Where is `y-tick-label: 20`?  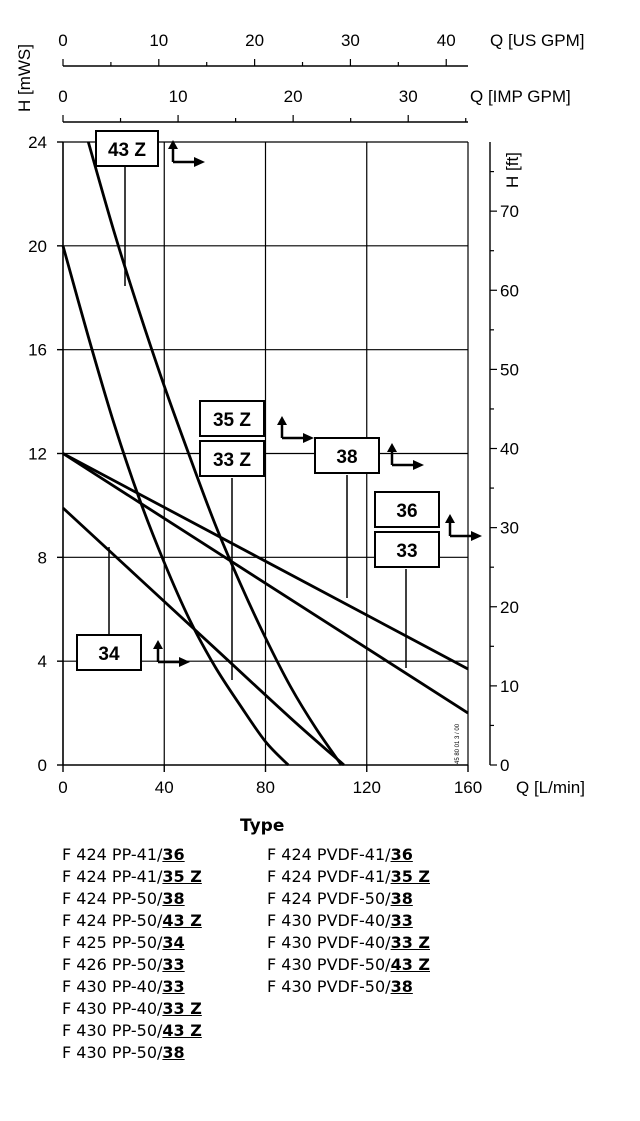 y-tick-label: 20 is located at coordinates (37, 246).